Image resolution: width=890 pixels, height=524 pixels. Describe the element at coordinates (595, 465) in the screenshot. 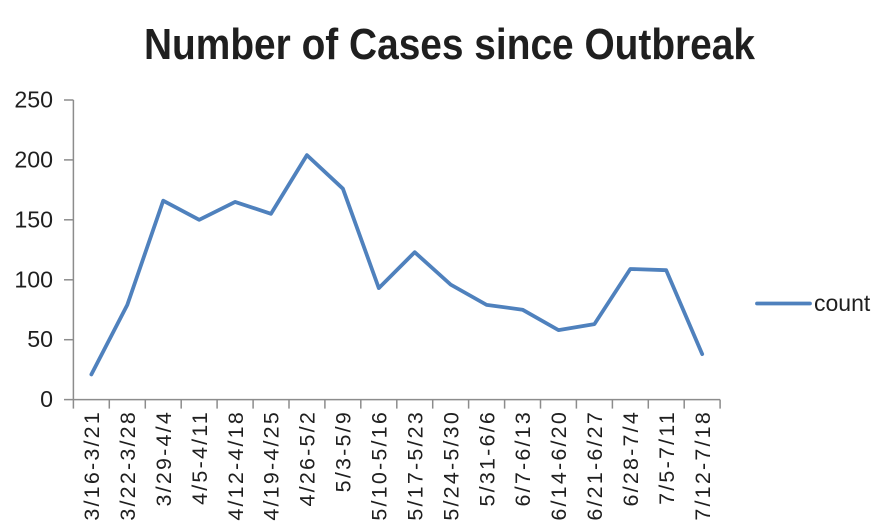

I see `svg-text: 6/21-6/27` at that location.